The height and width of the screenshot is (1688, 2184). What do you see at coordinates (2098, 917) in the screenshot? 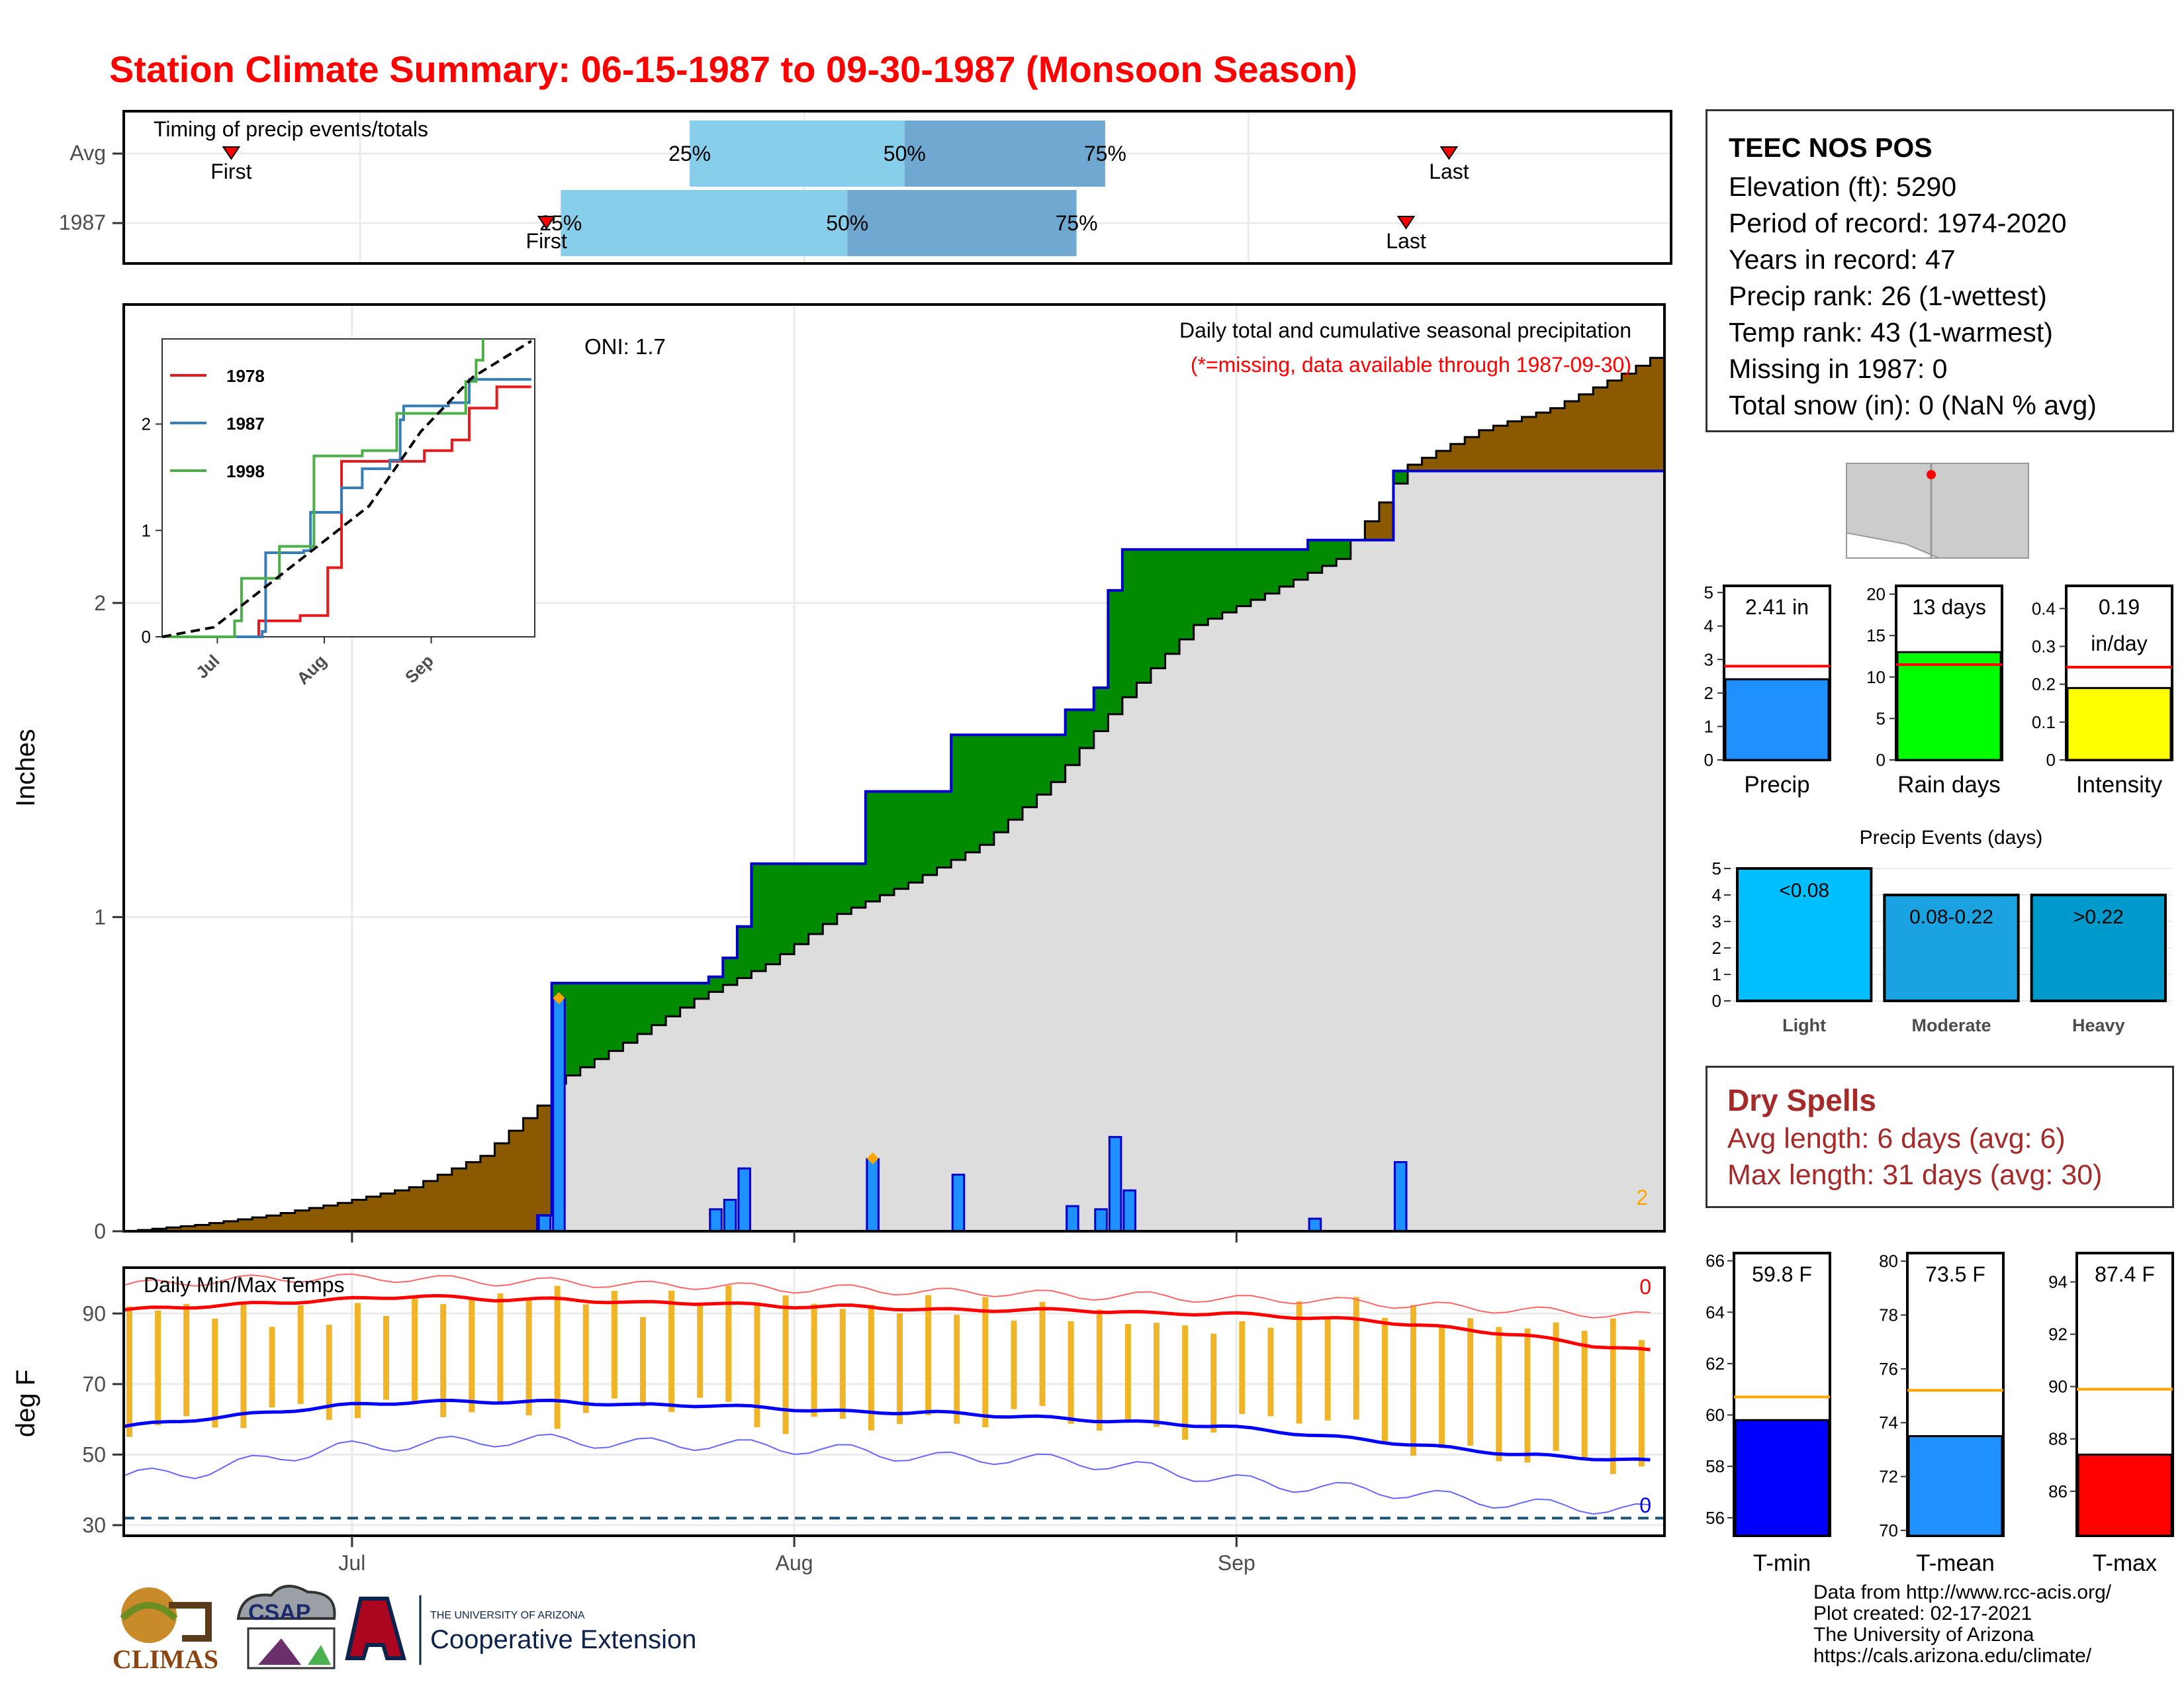
I see `events-bar-label: >0.22` at bounding box center [2098, 917].